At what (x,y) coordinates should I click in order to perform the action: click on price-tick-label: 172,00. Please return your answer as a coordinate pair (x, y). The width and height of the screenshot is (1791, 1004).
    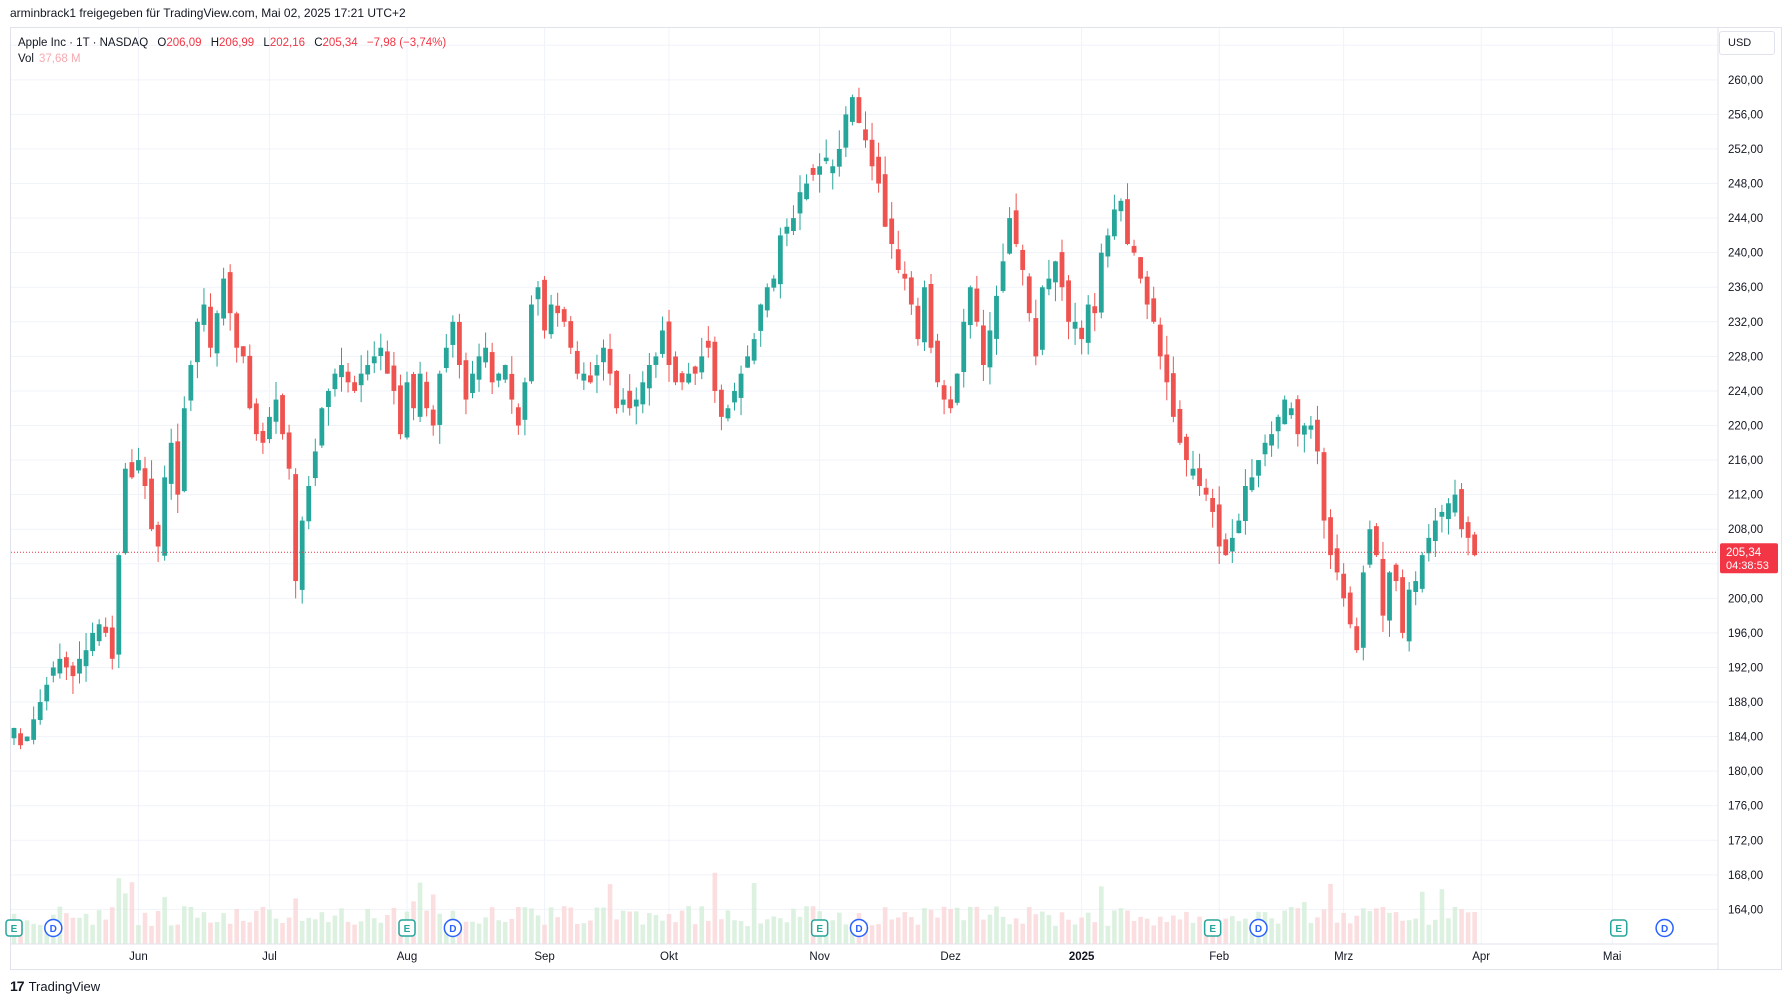
    Looking at the image, I should click on (1745, 841).